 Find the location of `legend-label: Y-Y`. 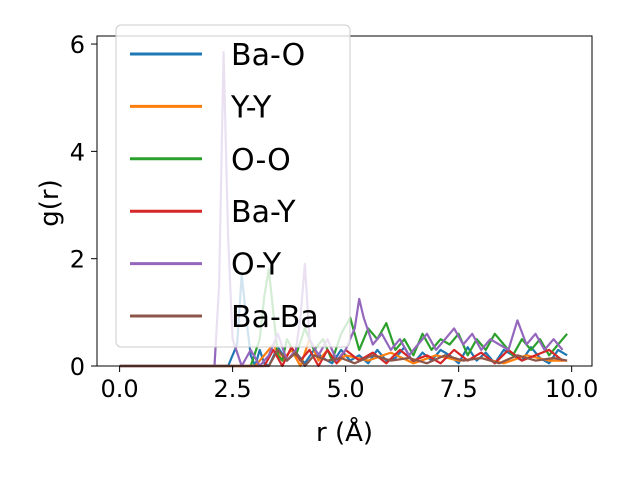

legend-label: Y-Y is located at coordinates (251, 107).